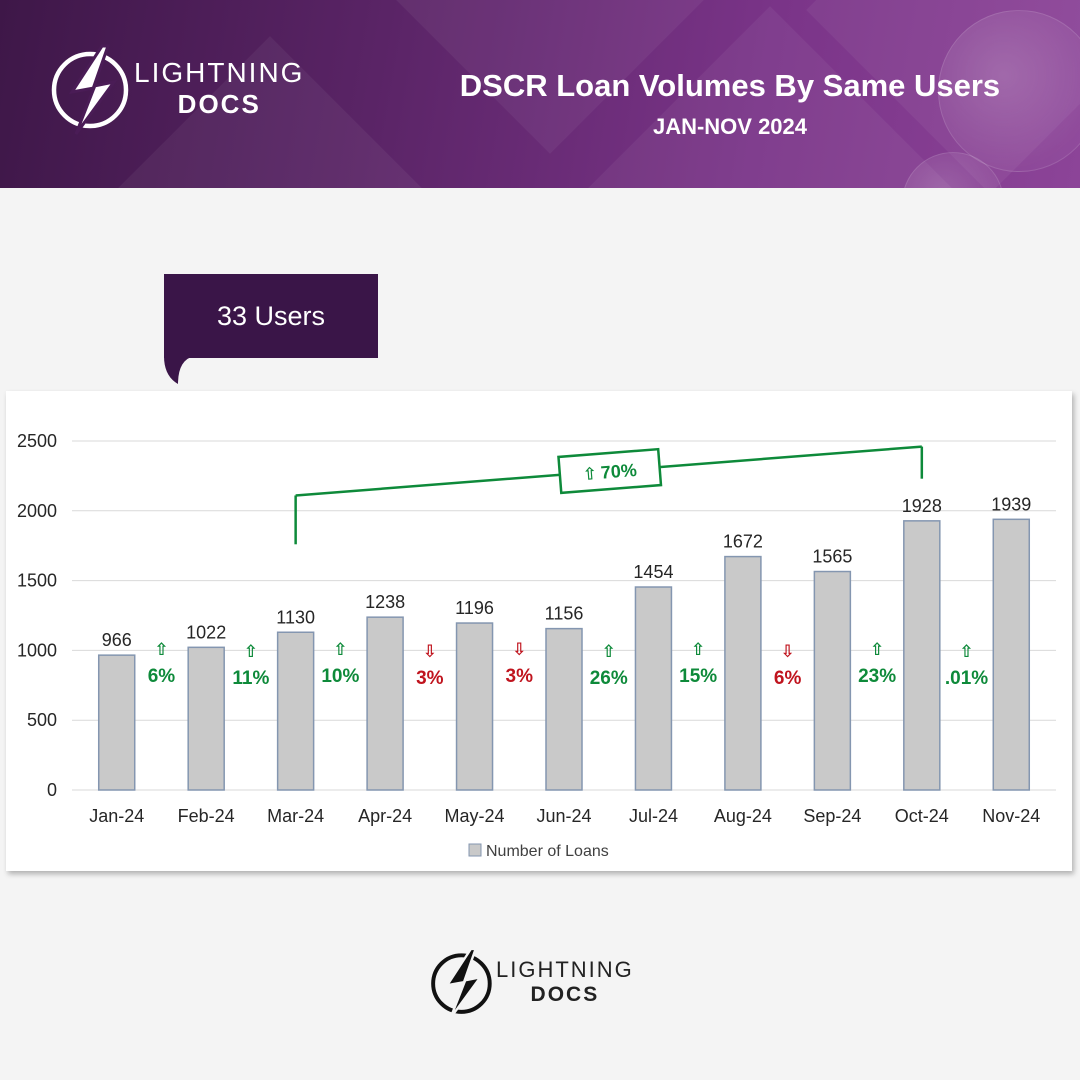  What do you see at coordinates (52, 790) in the screenshot?
I see `y-tick-label: 0` at bounding box center [52, 790].